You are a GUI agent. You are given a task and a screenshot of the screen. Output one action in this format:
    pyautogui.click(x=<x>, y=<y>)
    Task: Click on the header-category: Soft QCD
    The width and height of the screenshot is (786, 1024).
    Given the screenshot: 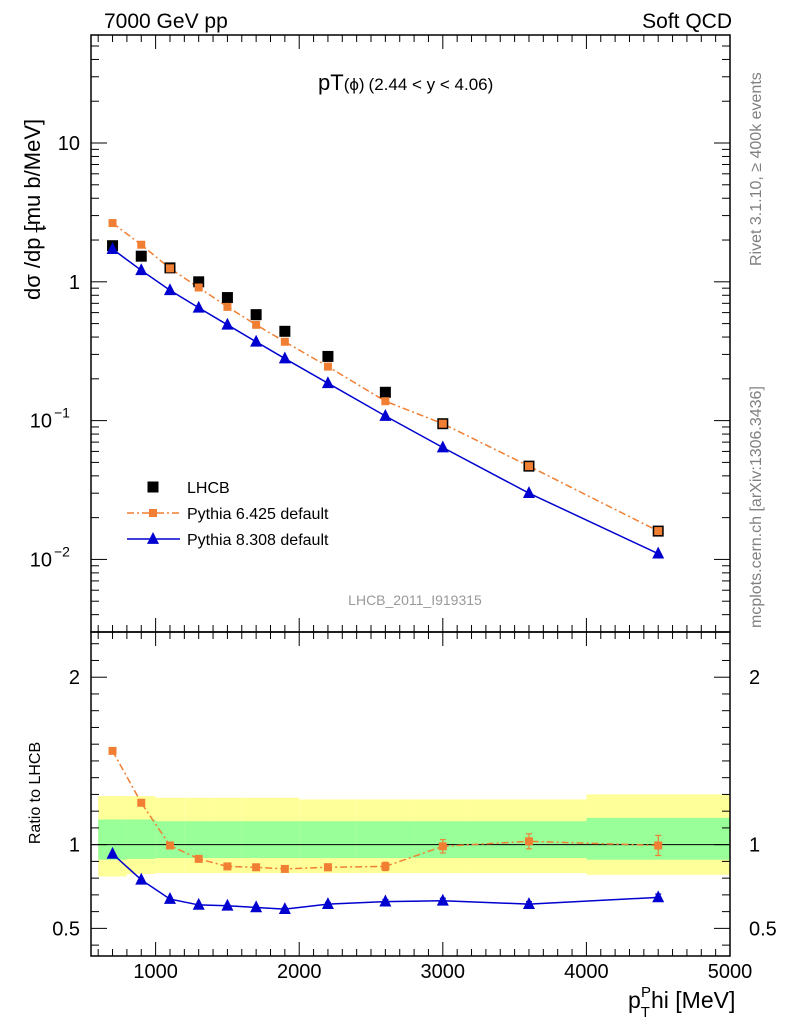 What is the action you would take?
    pyautogui.click(x=687, y=21)
    